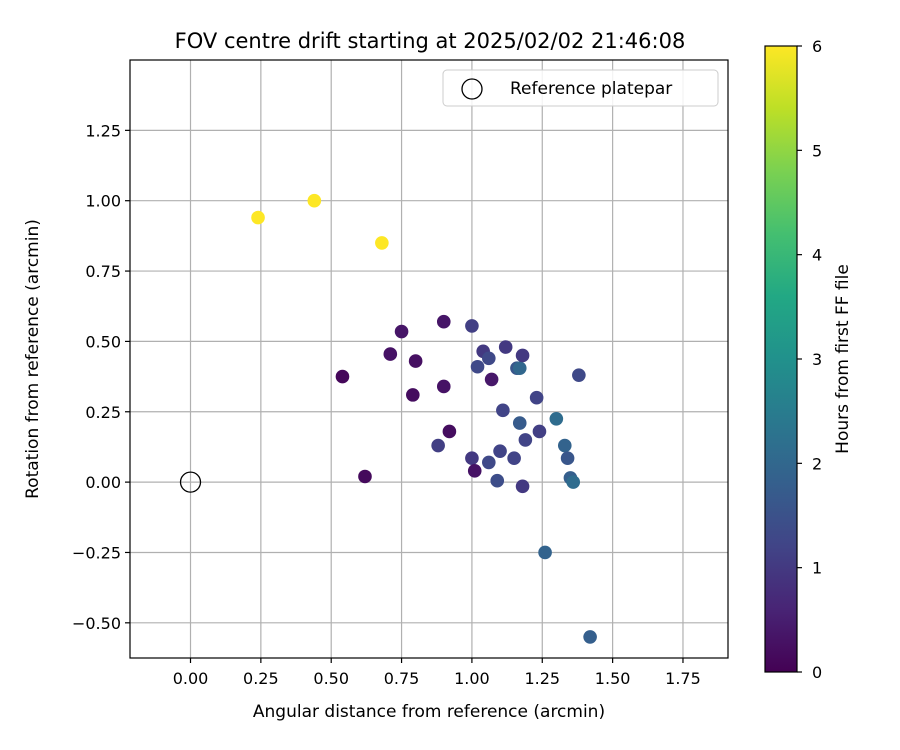  Describe the element at coordinates (96, 623) in the screenshot. I see `y-tick-label: −0.50` at that location.